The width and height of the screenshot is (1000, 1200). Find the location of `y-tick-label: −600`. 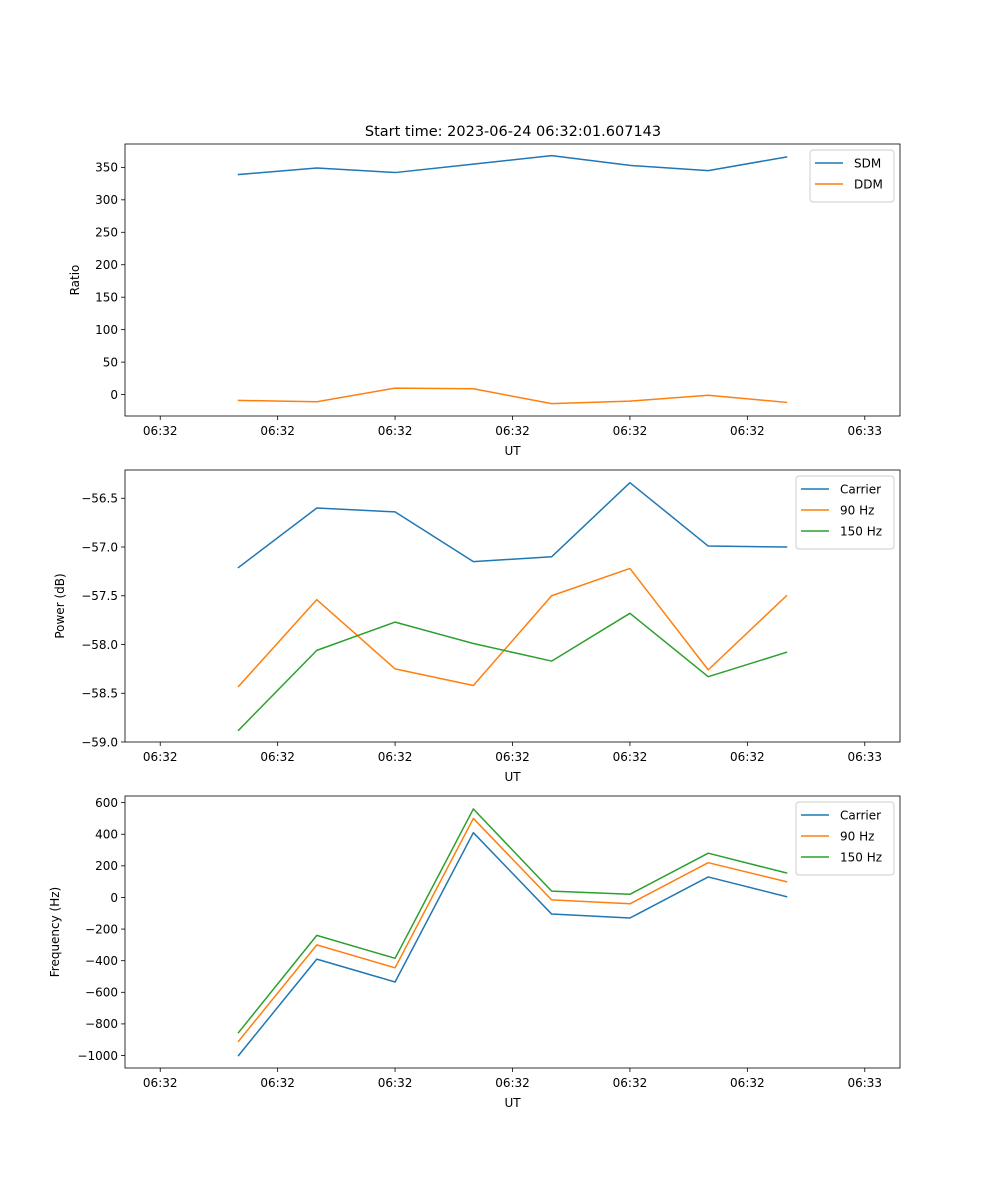

y-tick-label: −600 is located at coordinates (101, 993).